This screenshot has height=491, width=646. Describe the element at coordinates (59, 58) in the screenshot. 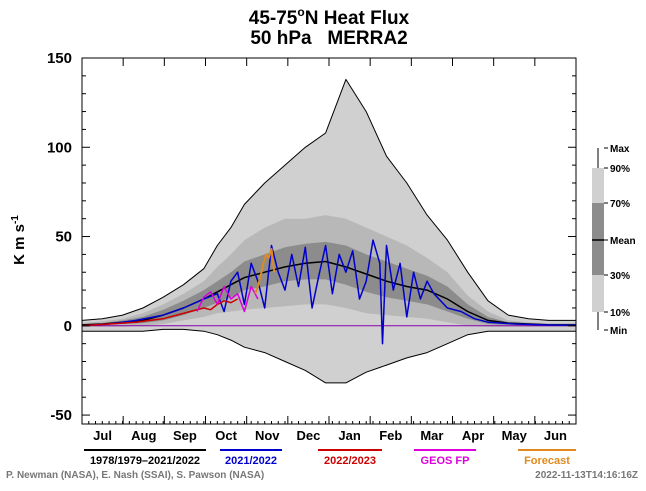

I see `y-tick-label: 150` at that location.